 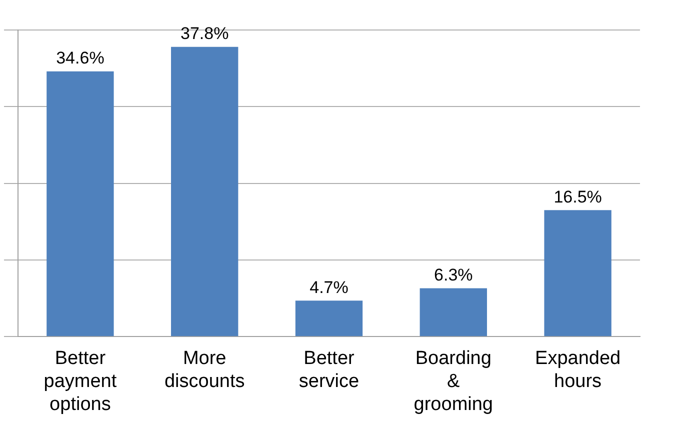 What do you see at coordinates (329, 287) in the screenshot?
I see `data-label: 4.7%` at bounding box center [329, 287].